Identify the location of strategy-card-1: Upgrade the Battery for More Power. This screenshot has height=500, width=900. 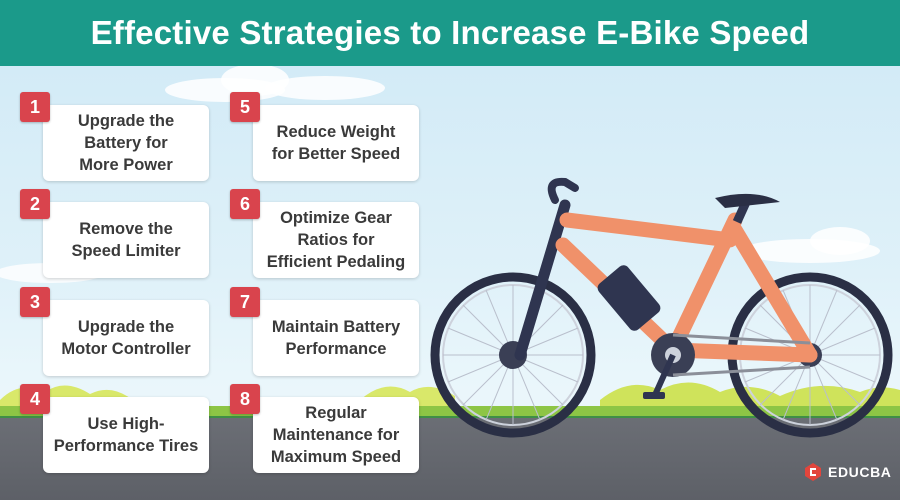
(126, 143).